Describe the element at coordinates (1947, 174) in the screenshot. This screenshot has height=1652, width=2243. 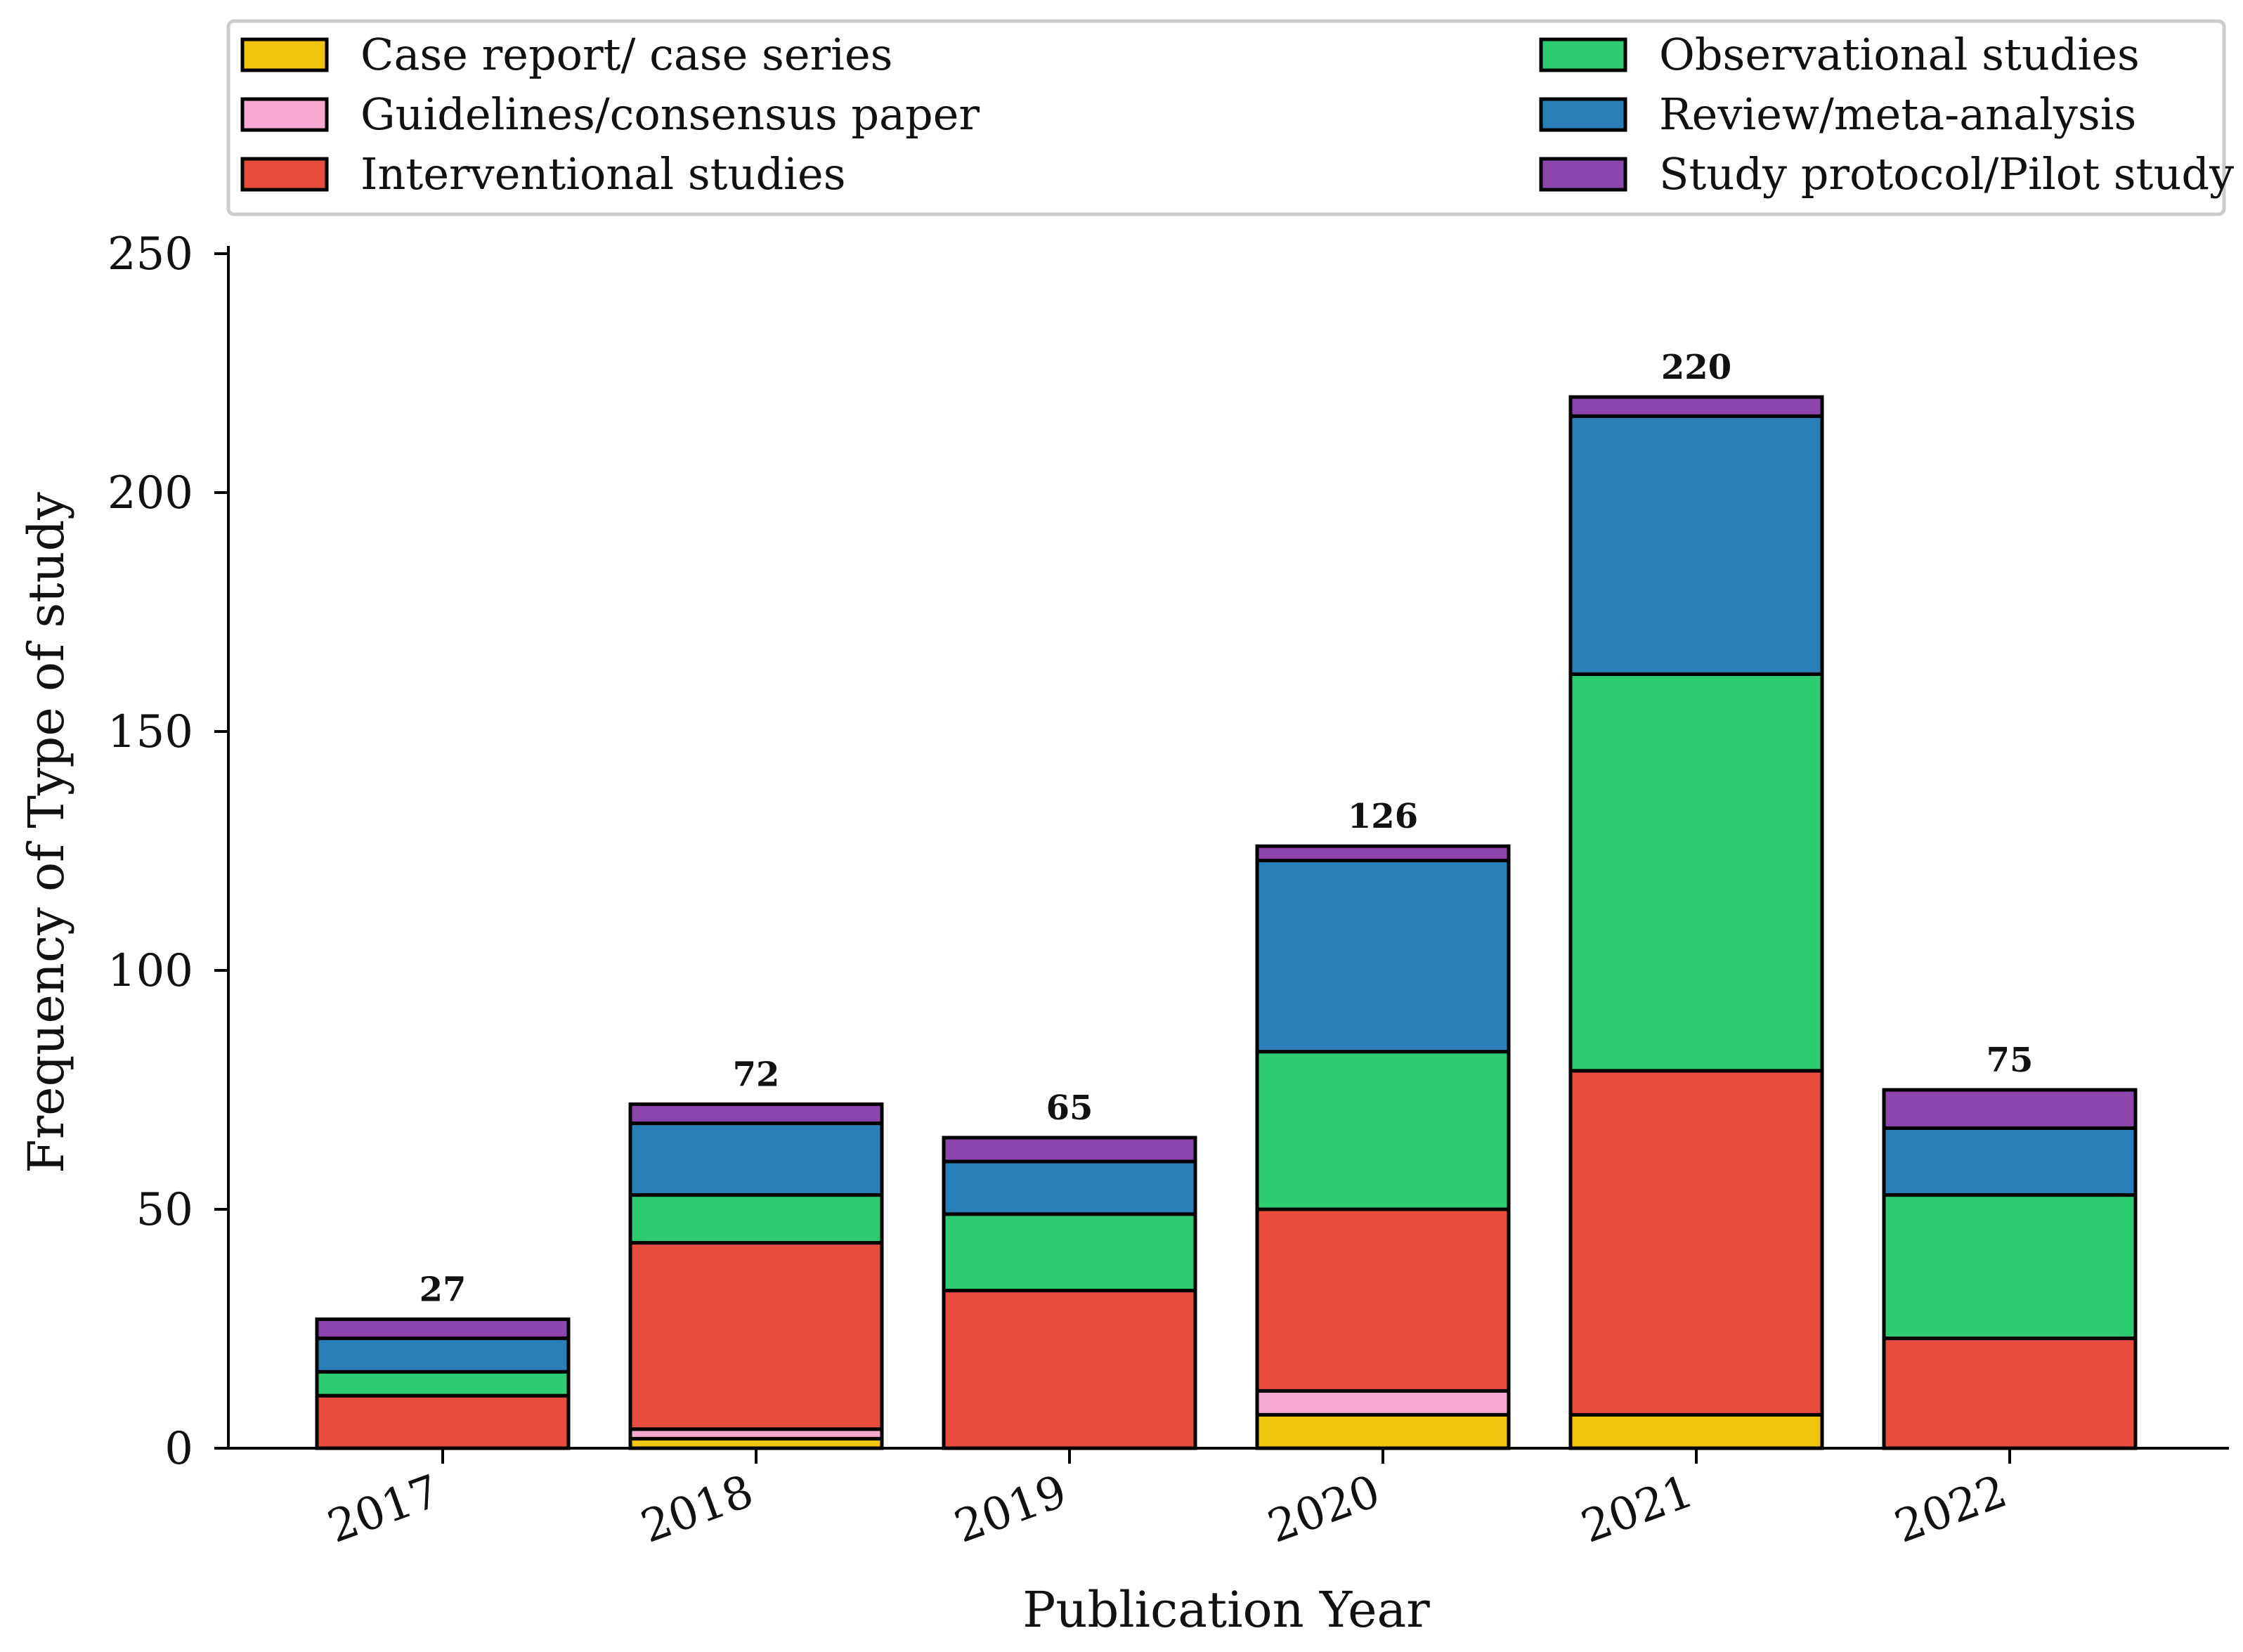
I see `legend-label-5: Study protocol/Pilot study` at that location.